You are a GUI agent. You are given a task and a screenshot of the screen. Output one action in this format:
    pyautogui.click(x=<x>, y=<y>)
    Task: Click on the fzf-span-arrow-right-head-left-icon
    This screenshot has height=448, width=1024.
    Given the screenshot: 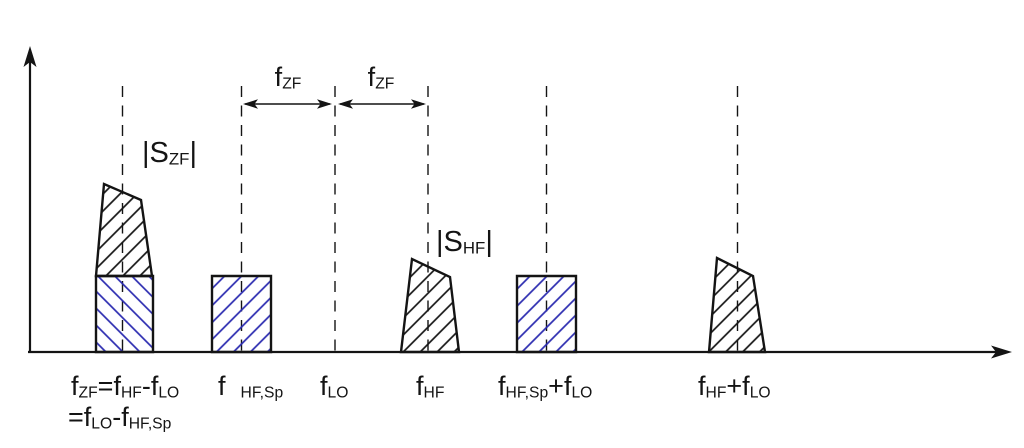 What is the action you would take?
    pyautogui.click(x=345, y=104)
    